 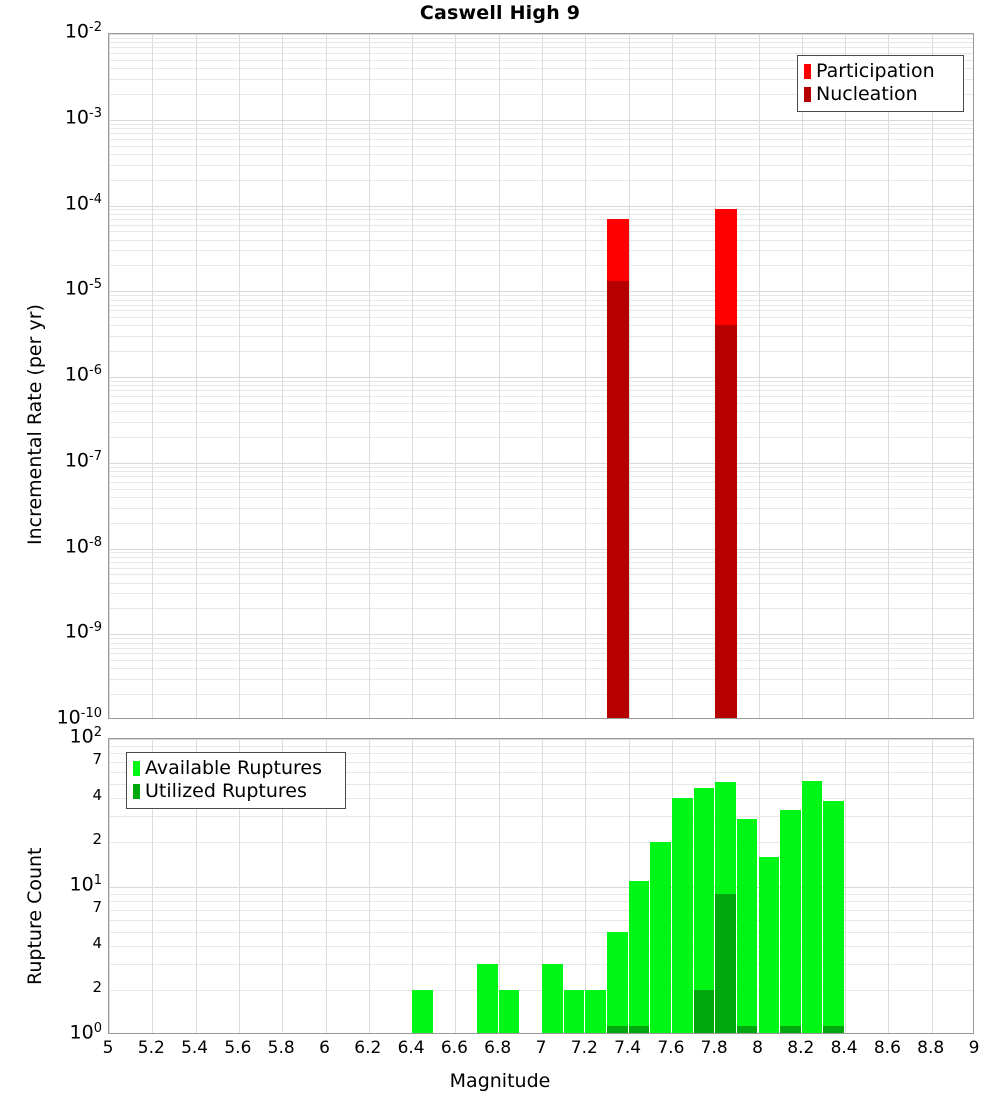 I want to click on legend-label: Participation, so click(x=875, y=71).